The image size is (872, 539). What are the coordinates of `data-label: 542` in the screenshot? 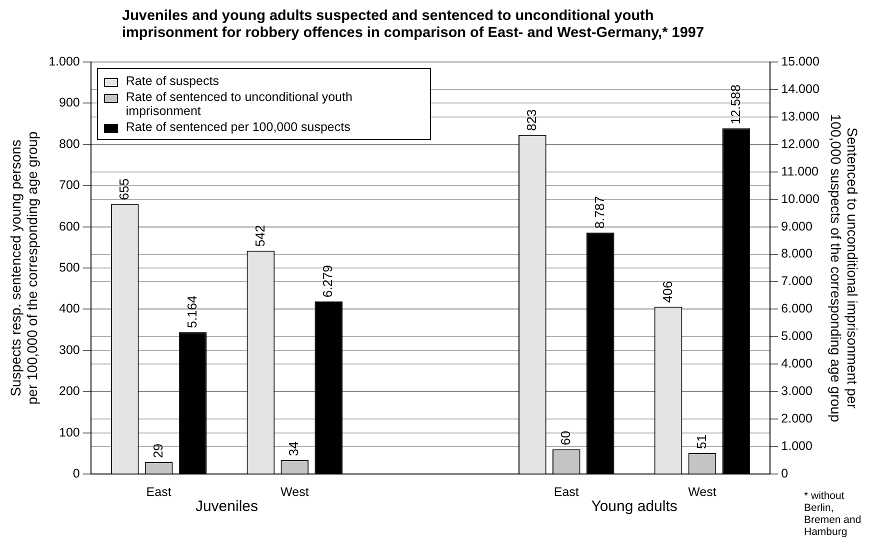 It's located at (260, 235).